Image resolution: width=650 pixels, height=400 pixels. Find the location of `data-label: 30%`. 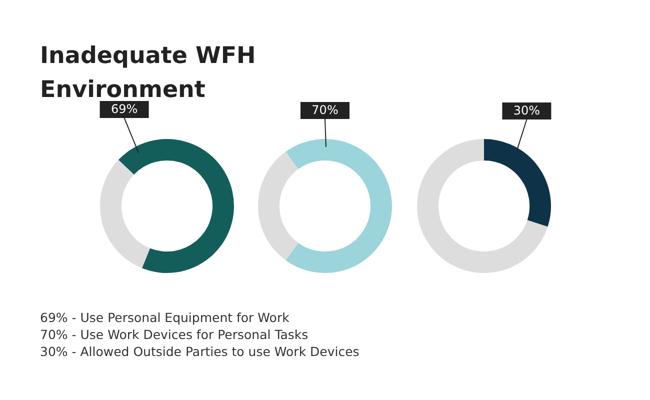

data-label: 30% is located at coordinates (526, 111).